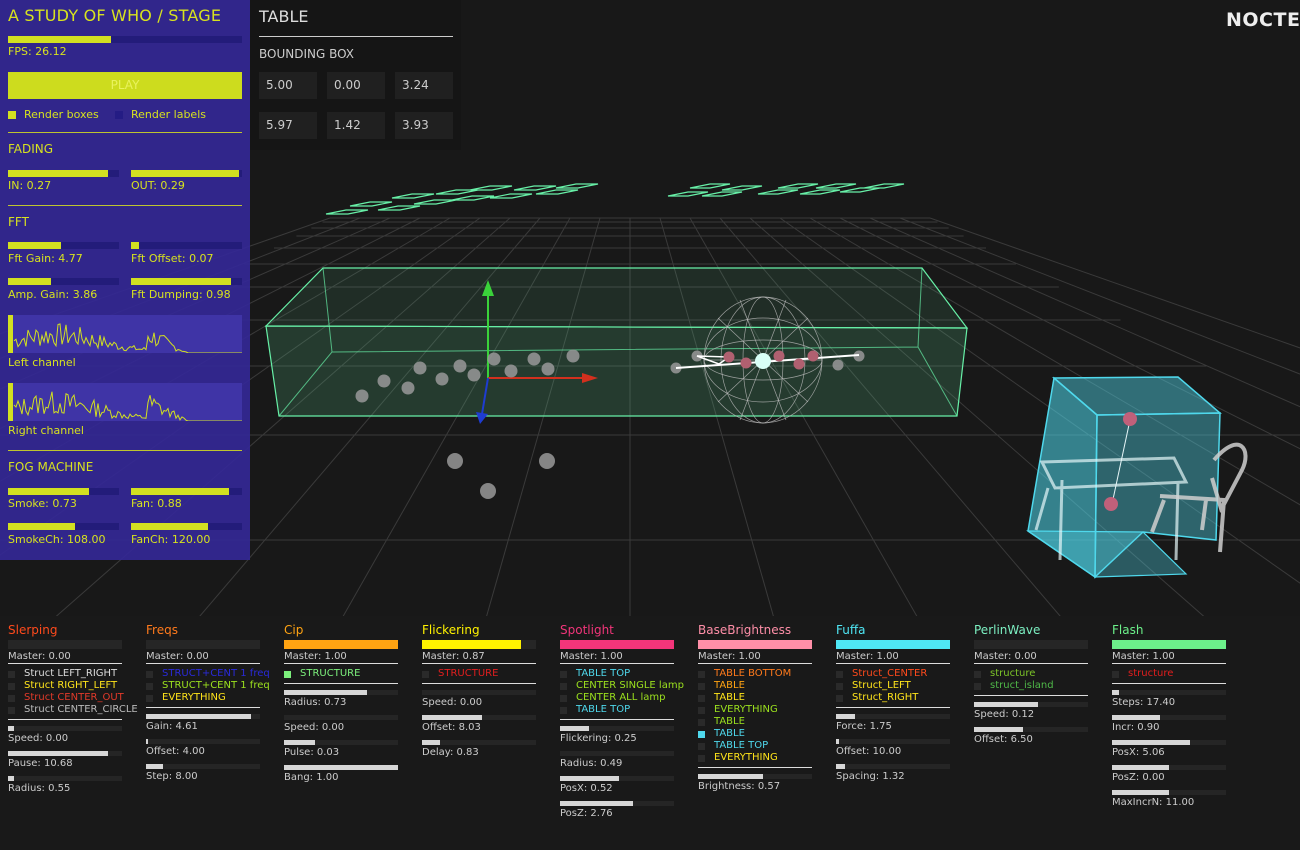 This screenshot has height=850, width=1300. I want to click on smoke-slider, so click(63, 491).